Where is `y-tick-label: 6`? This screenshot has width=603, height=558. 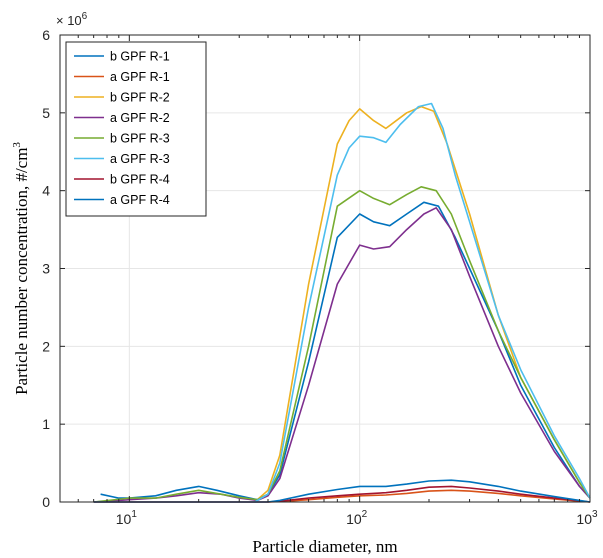
y-tick-label: 6 is located at coordinates (46, 35).